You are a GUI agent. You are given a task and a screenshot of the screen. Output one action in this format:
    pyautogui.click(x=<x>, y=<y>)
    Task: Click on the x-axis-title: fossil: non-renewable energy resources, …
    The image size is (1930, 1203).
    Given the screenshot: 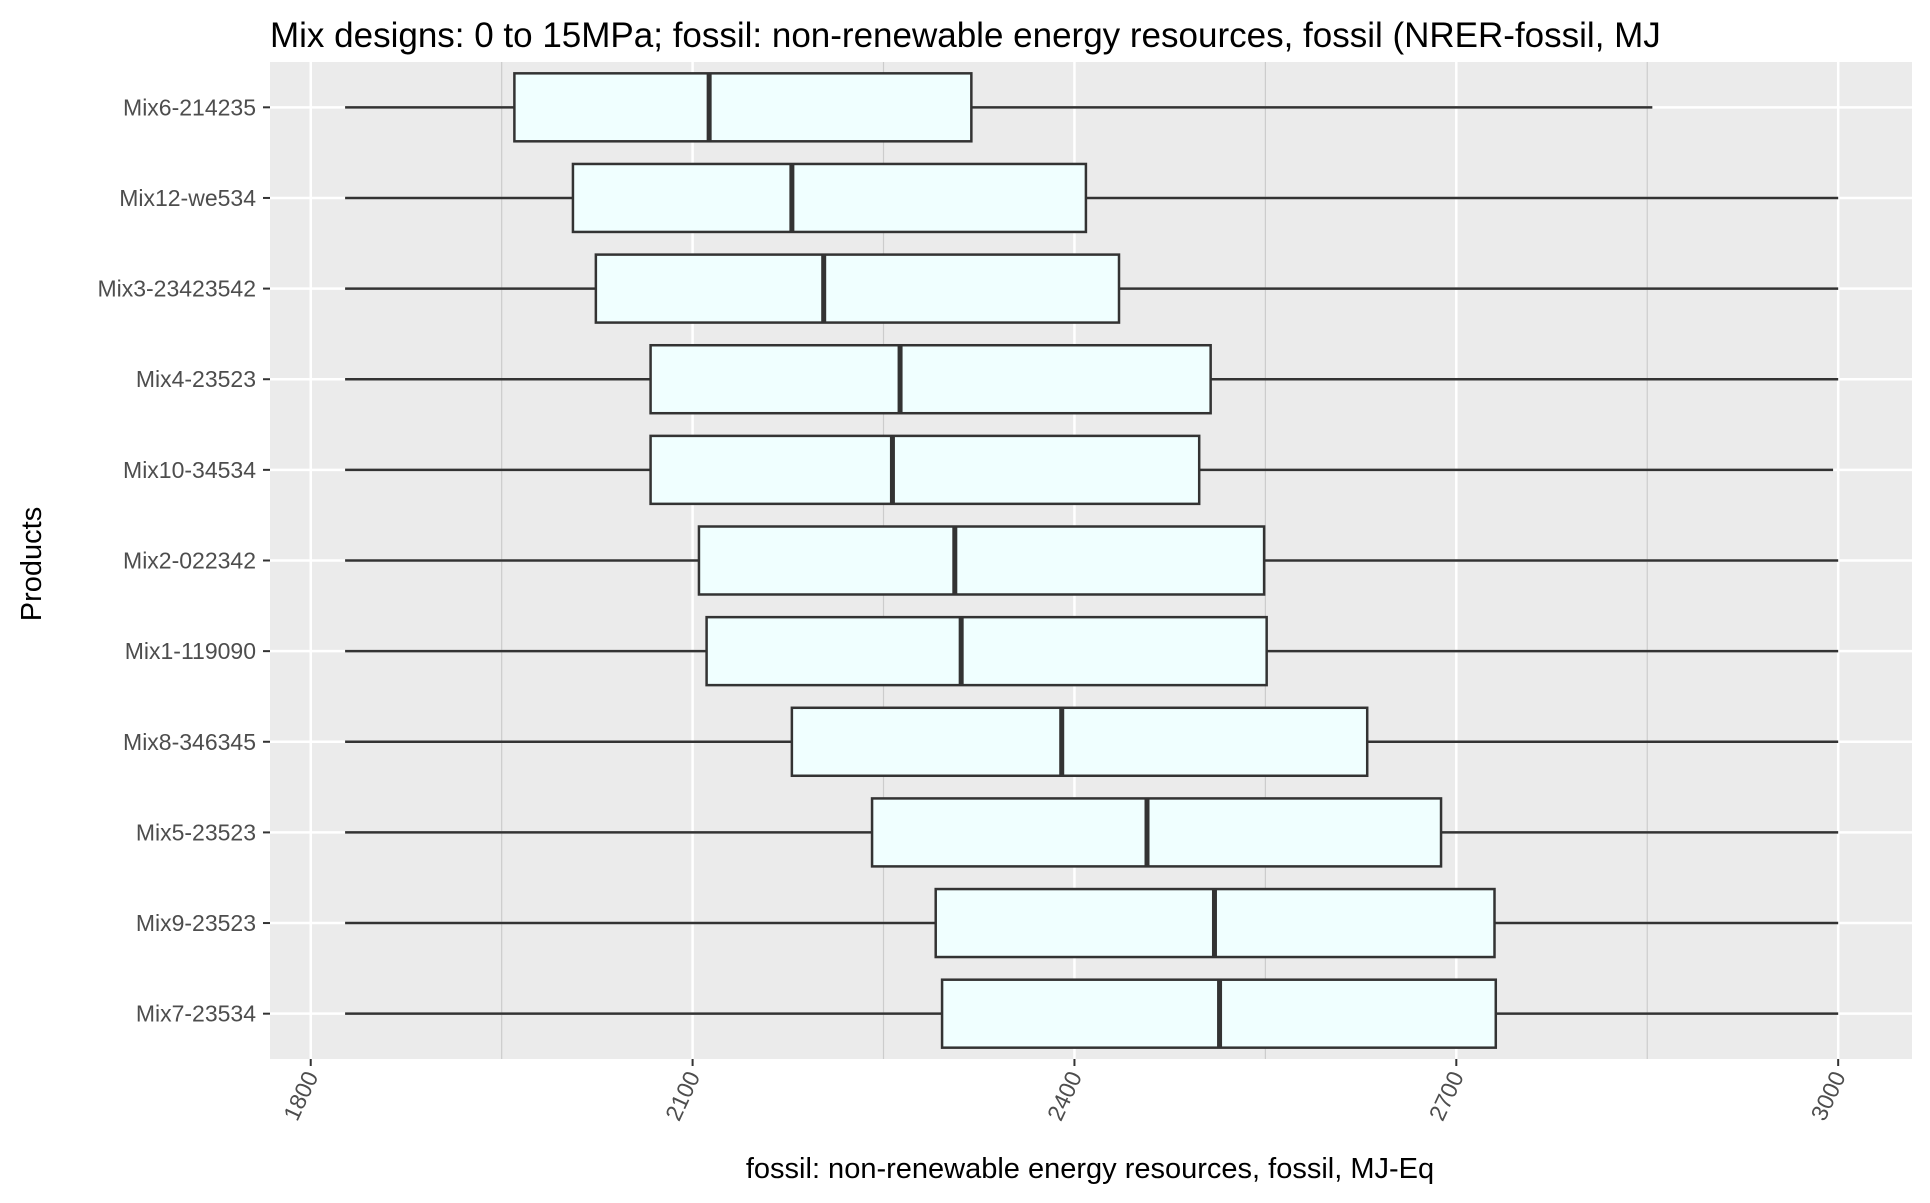 What is the action you would take?
    pyautogui.click(x=1090, y=1169)
    